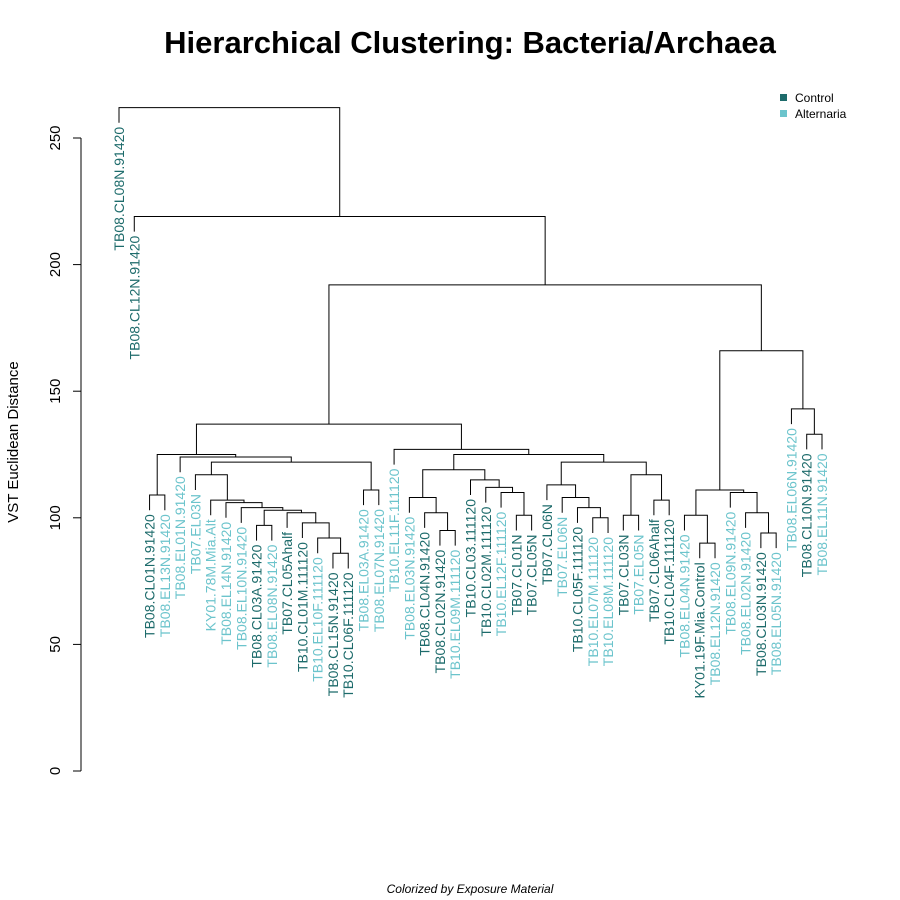  I want to click on leaf-label: TB08.CL02N.91420, so click(440, 611).